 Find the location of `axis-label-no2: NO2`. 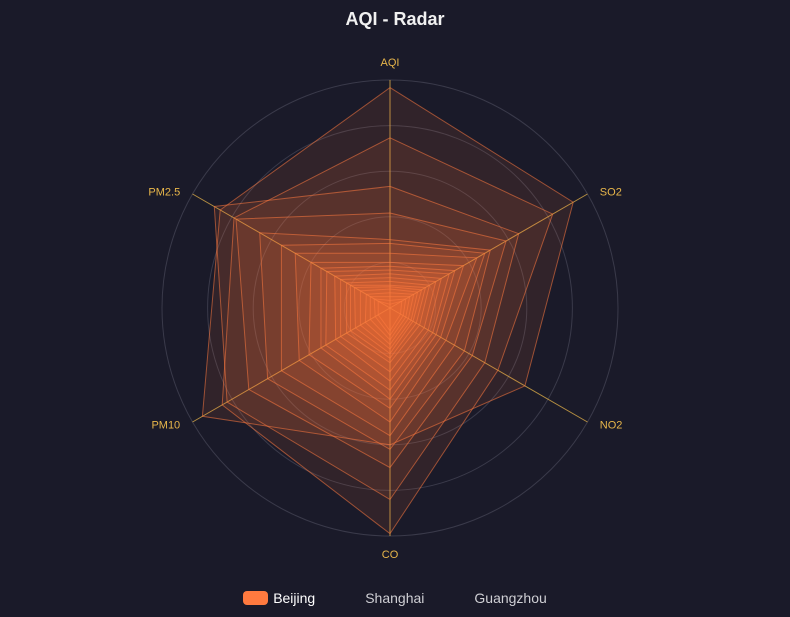

axis-label-no2: NO2 is located at coordinates (611, 426).